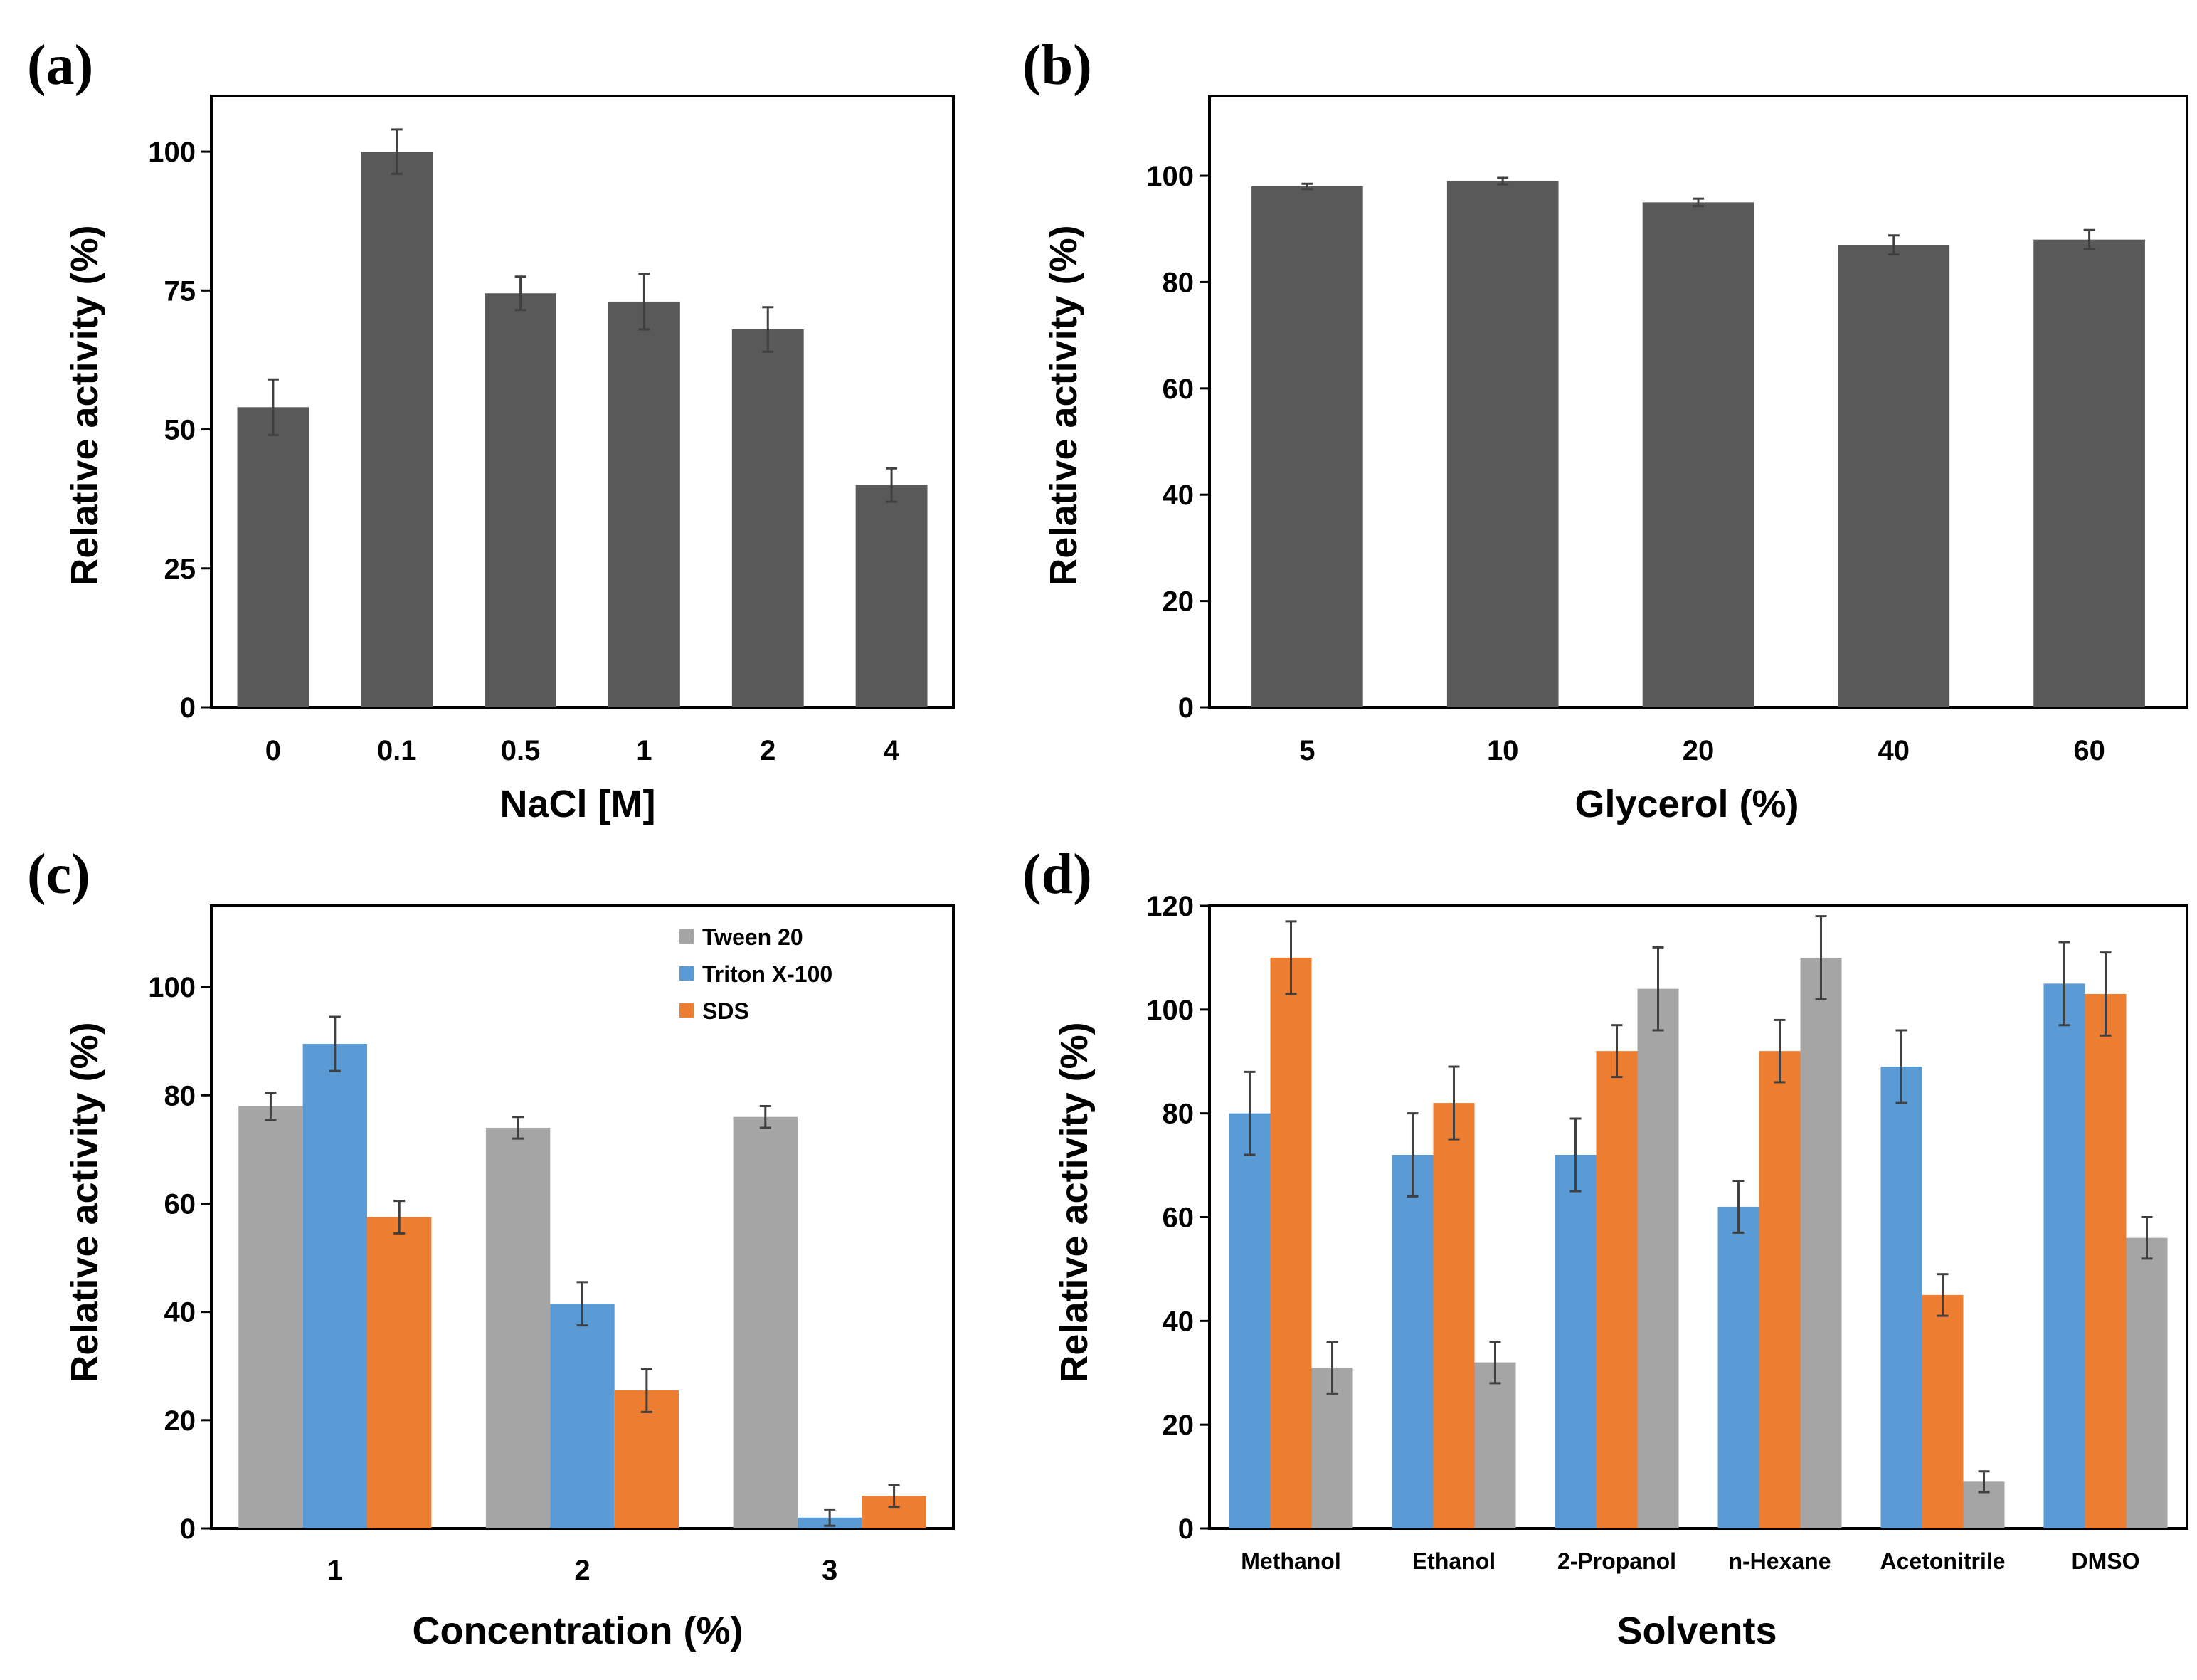 The height and width of the screenshot is (1680, 2197). Describe the element at coordinates (60, 65) in the screenshot. I see `panel-a-label: (a)` at that location.